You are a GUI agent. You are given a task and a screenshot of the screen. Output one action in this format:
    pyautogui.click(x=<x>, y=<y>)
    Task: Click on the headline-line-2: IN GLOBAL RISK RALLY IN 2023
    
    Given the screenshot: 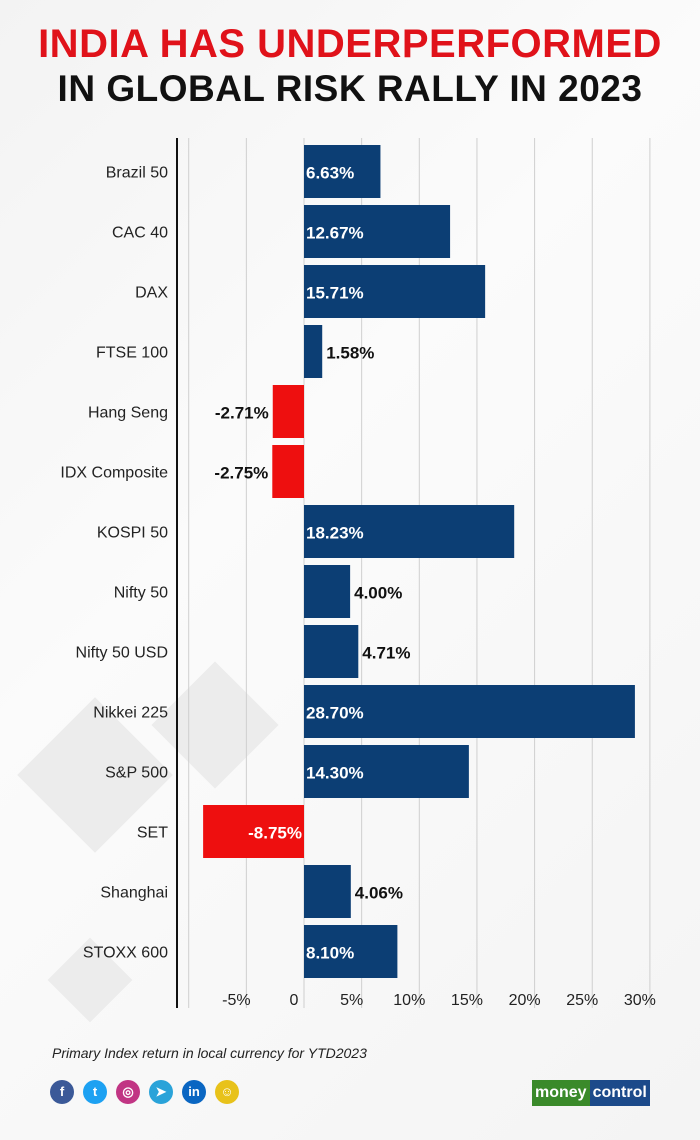 What is the action you would take?
    pyautogui.click(x=350, y=88)
    